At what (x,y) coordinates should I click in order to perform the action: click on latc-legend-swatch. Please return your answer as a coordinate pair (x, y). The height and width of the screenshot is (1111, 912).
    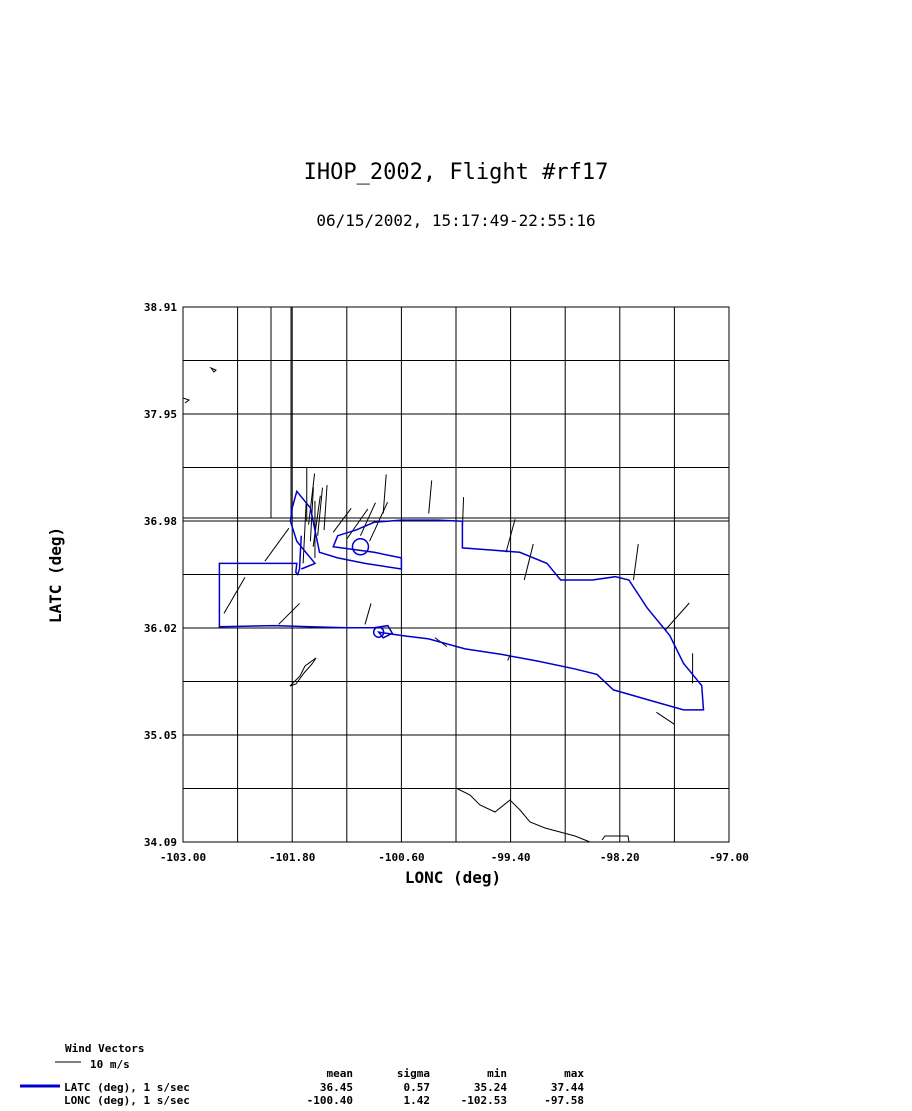
    Looking at the image, I should click on (40, 1086).